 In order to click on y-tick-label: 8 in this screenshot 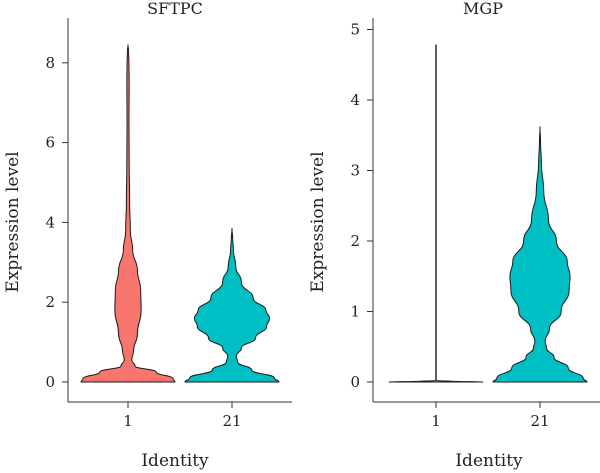, I will do `click(50, 63)`.